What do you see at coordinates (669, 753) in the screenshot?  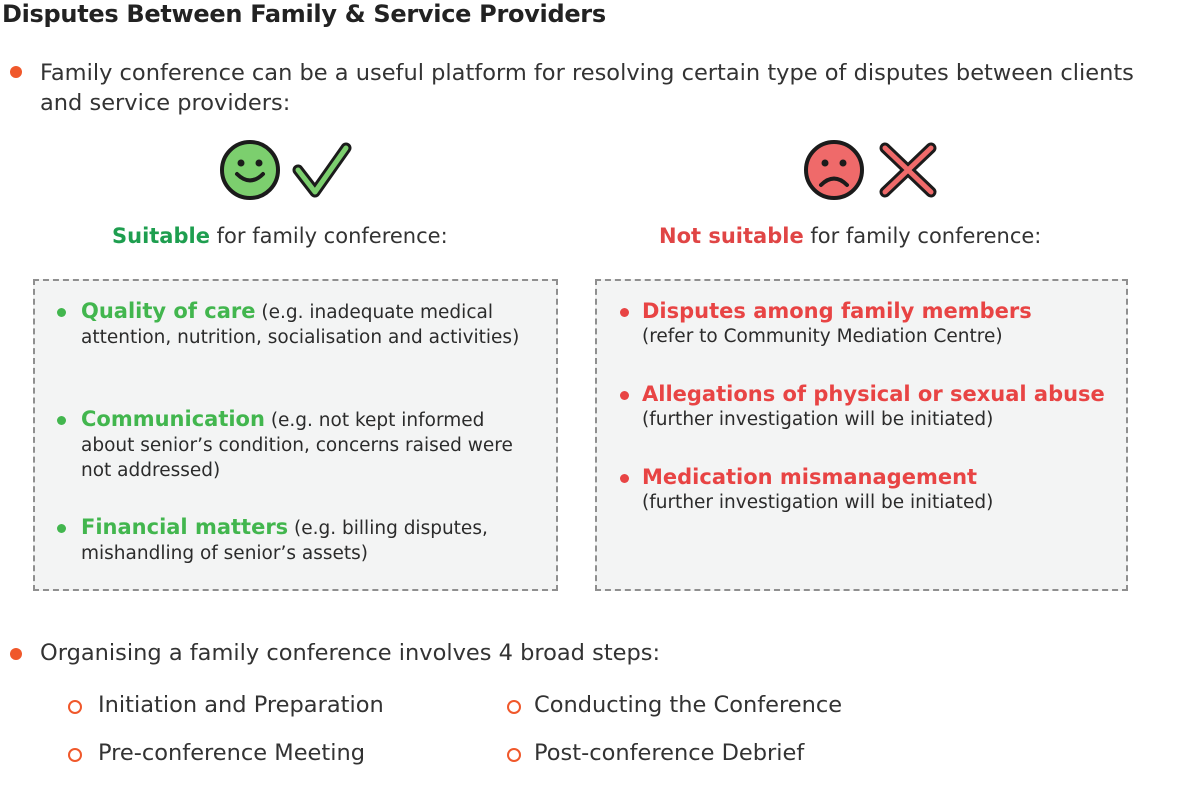 I see `step-item: Post-conference Debrief` at bounding box center [669, 753].